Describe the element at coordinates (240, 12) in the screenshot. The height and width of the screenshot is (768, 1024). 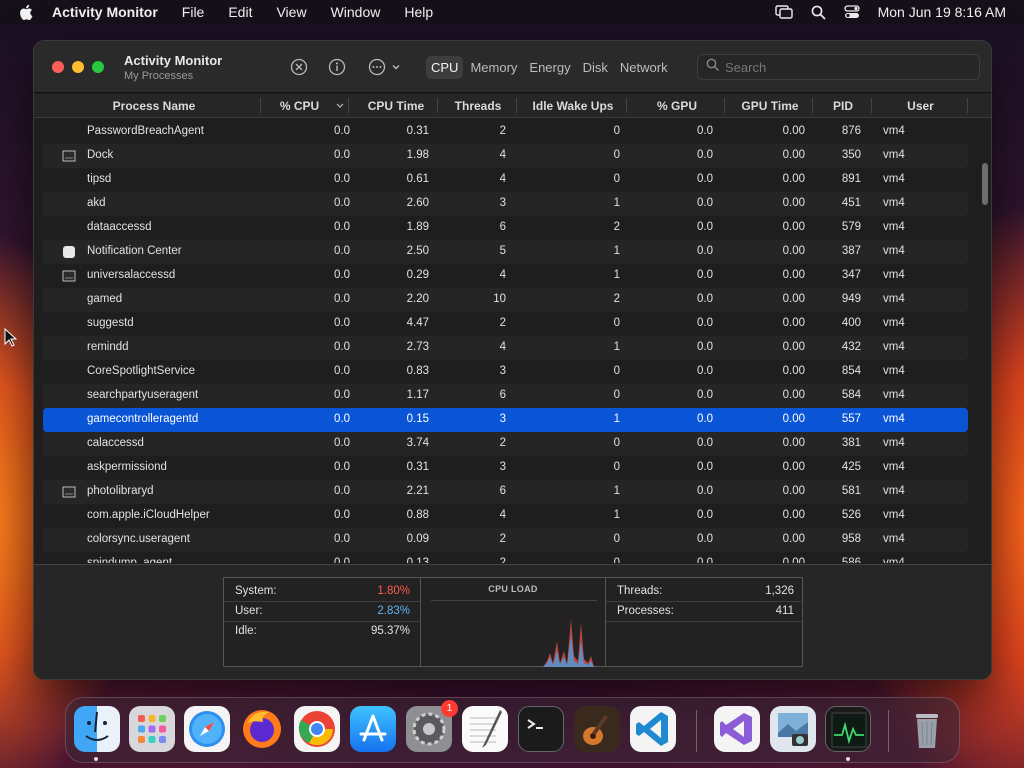
I see `menu-edit: Edit` at that location.